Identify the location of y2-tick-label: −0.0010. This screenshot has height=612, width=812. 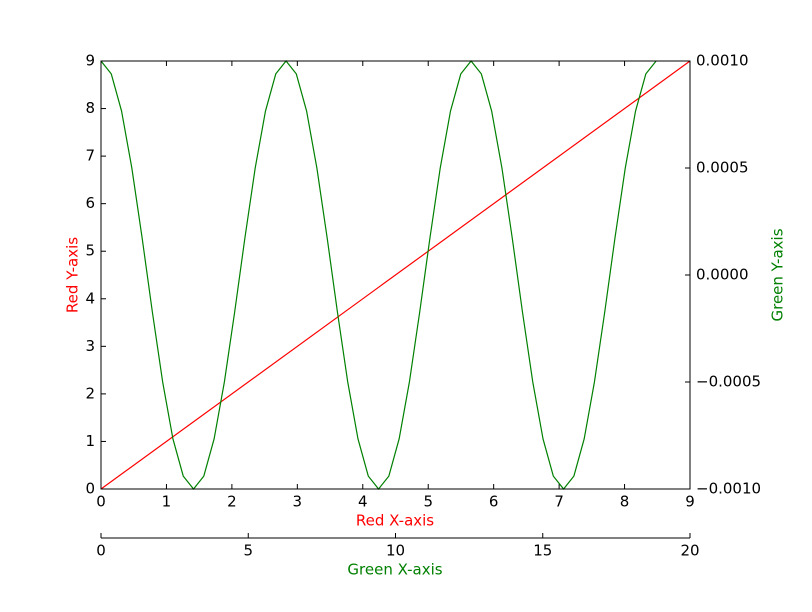
(728, 489).